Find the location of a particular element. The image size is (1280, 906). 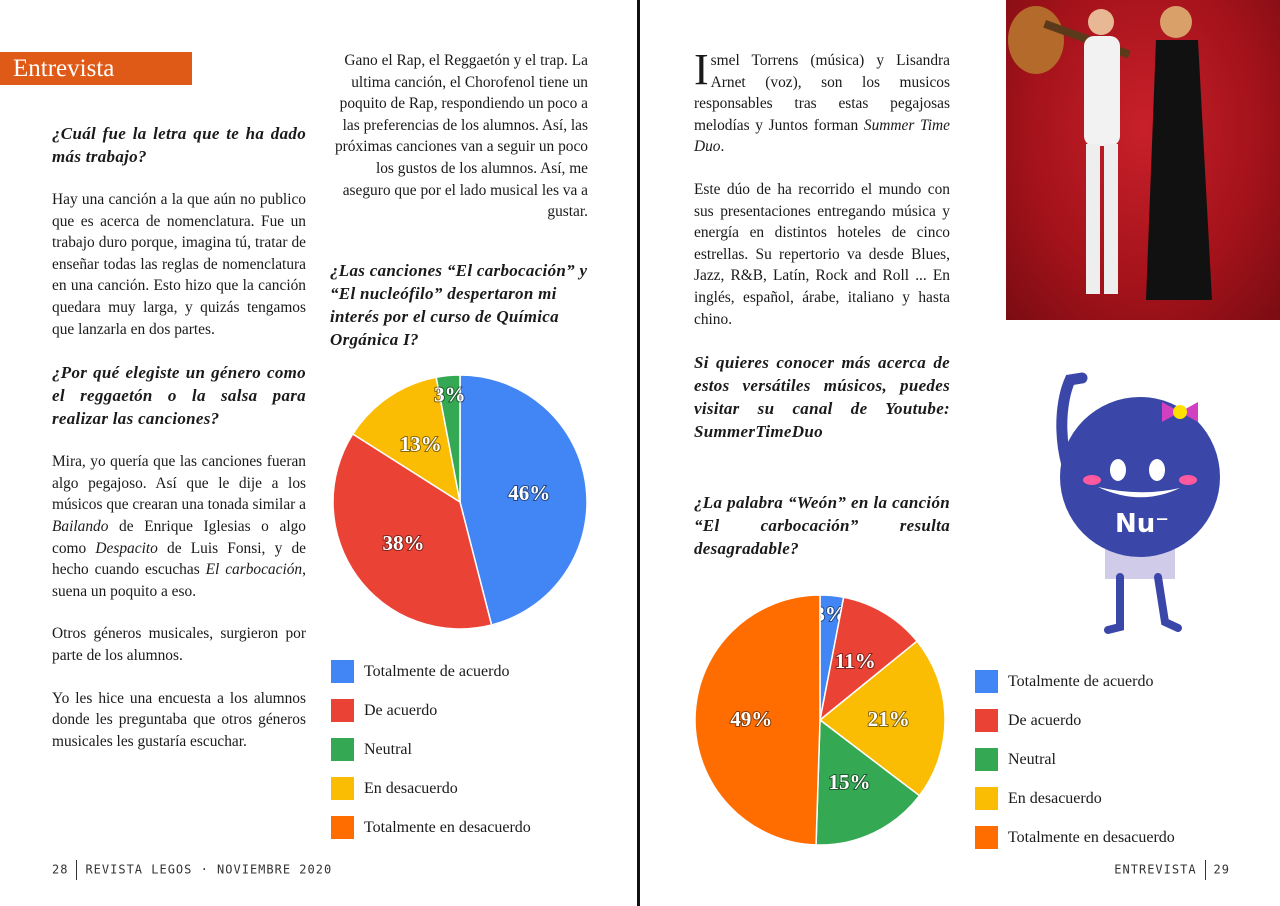

slice-label: 3% is located at coordinates (450, 395).